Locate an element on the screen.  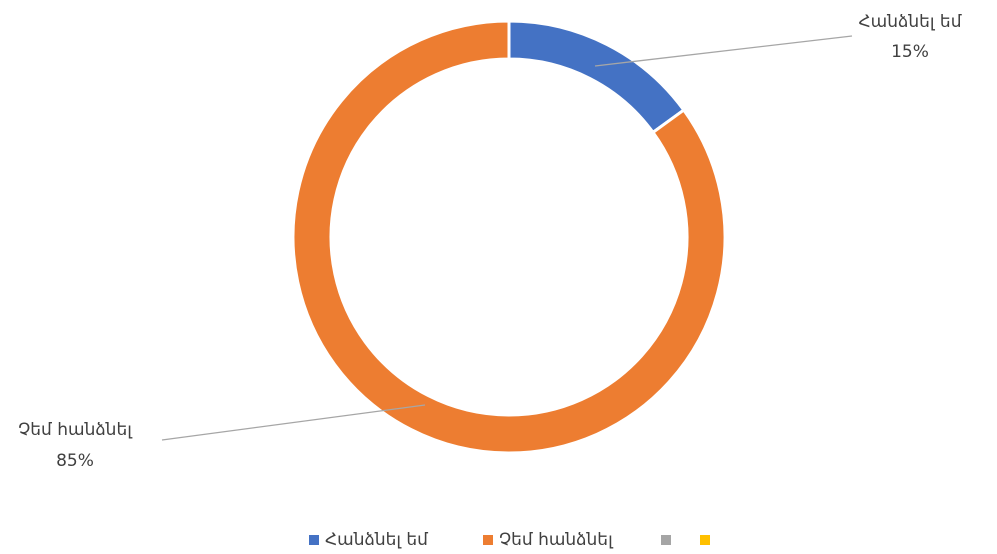
data-label-name: Չեմ հանձնել is located at coordinates (75, 430).